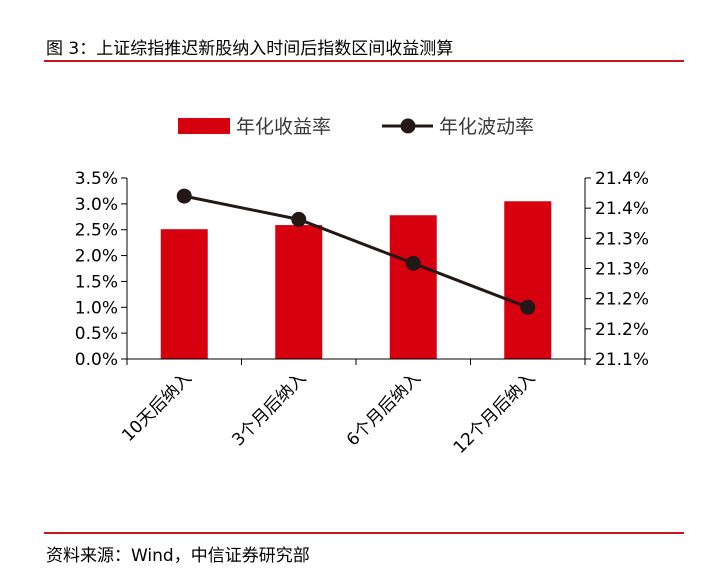 Image resolution: width=703 pixels, height=574 pixels. I want to click on x-tick-label: 6个月后纳入, so click(384, 409).